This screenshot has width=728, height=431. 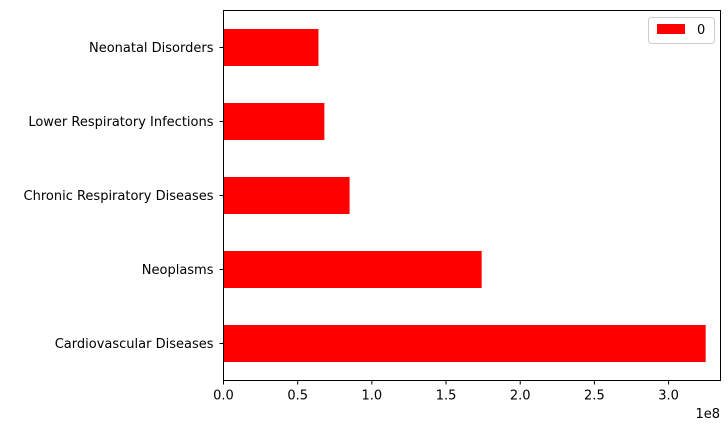 I want to click on x-axis-ticks: 0.0 0.5 1.0 1.5 2.0 2.5 3.0, so click(x=446, y=392).